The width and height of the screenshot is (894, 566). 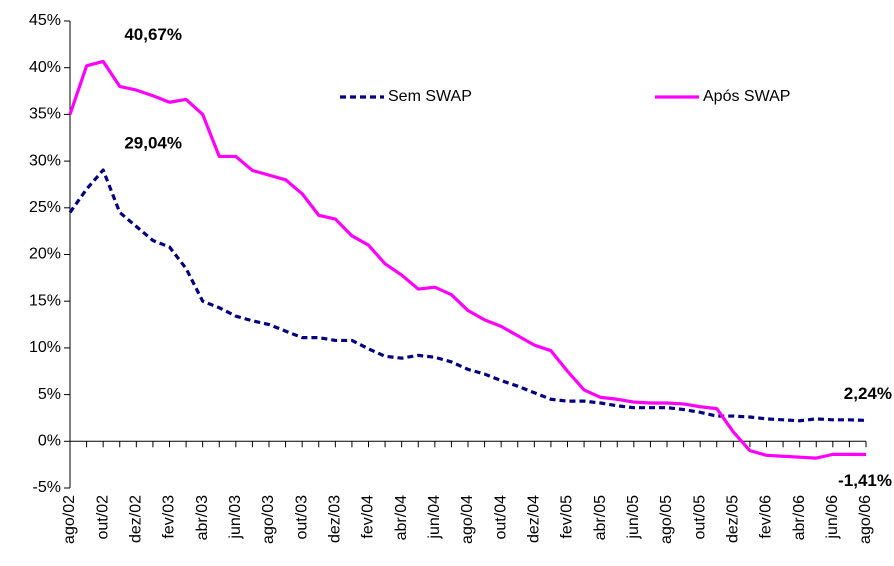 What do you see at coordinates (799, 517) in the screenshot?
I see `x-tick-label: abr/06` at bounding box center [799, 517].